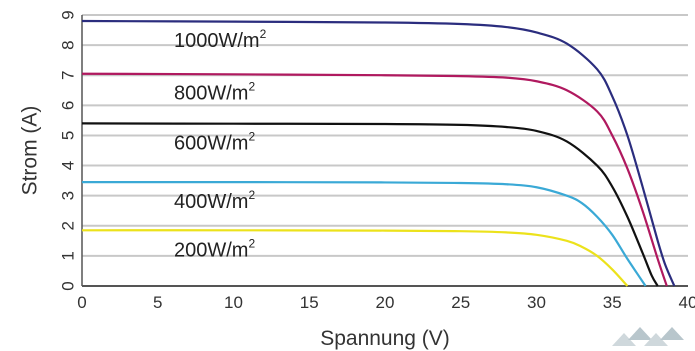  What do you see at coordinates (233, 302) in the screenshot?
I see `x-tick-label: 10` at bounding box center [233, 302].